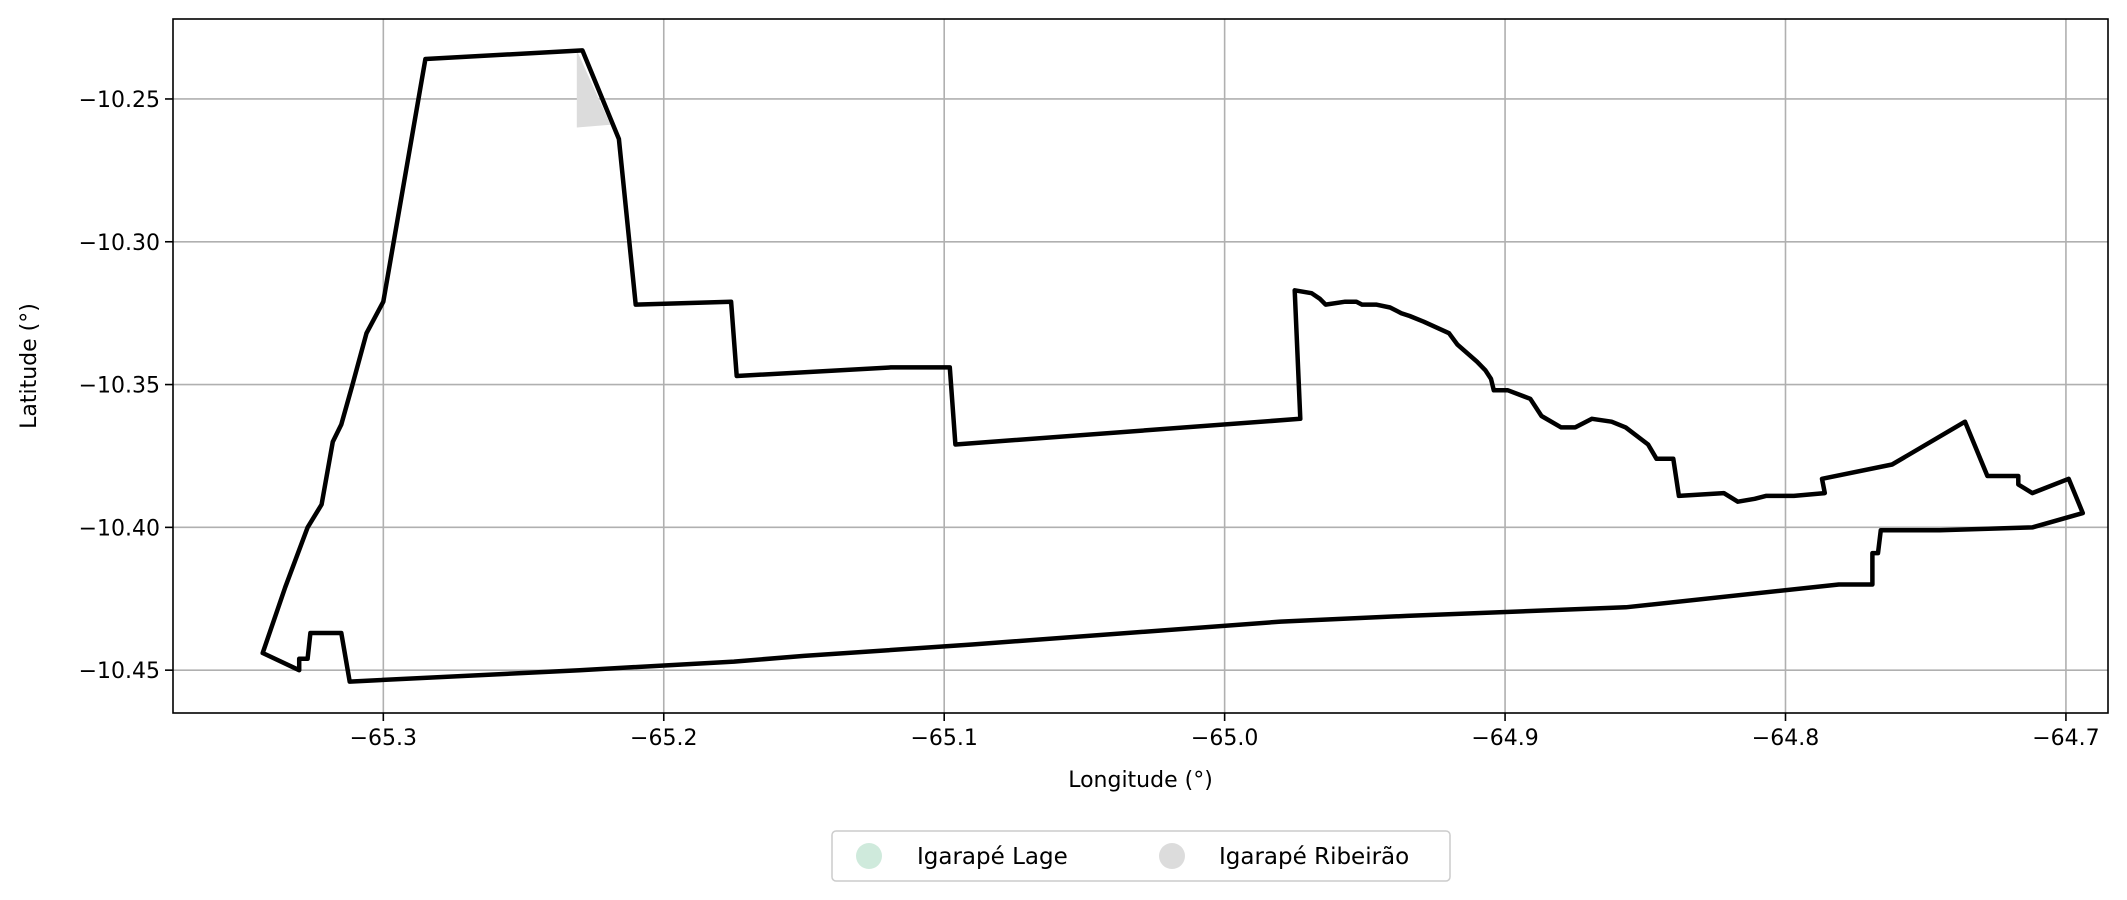  Describe the element at coordinates (663, 738) in the screenshot. I see `x-tick-label: −65.2` at that location.